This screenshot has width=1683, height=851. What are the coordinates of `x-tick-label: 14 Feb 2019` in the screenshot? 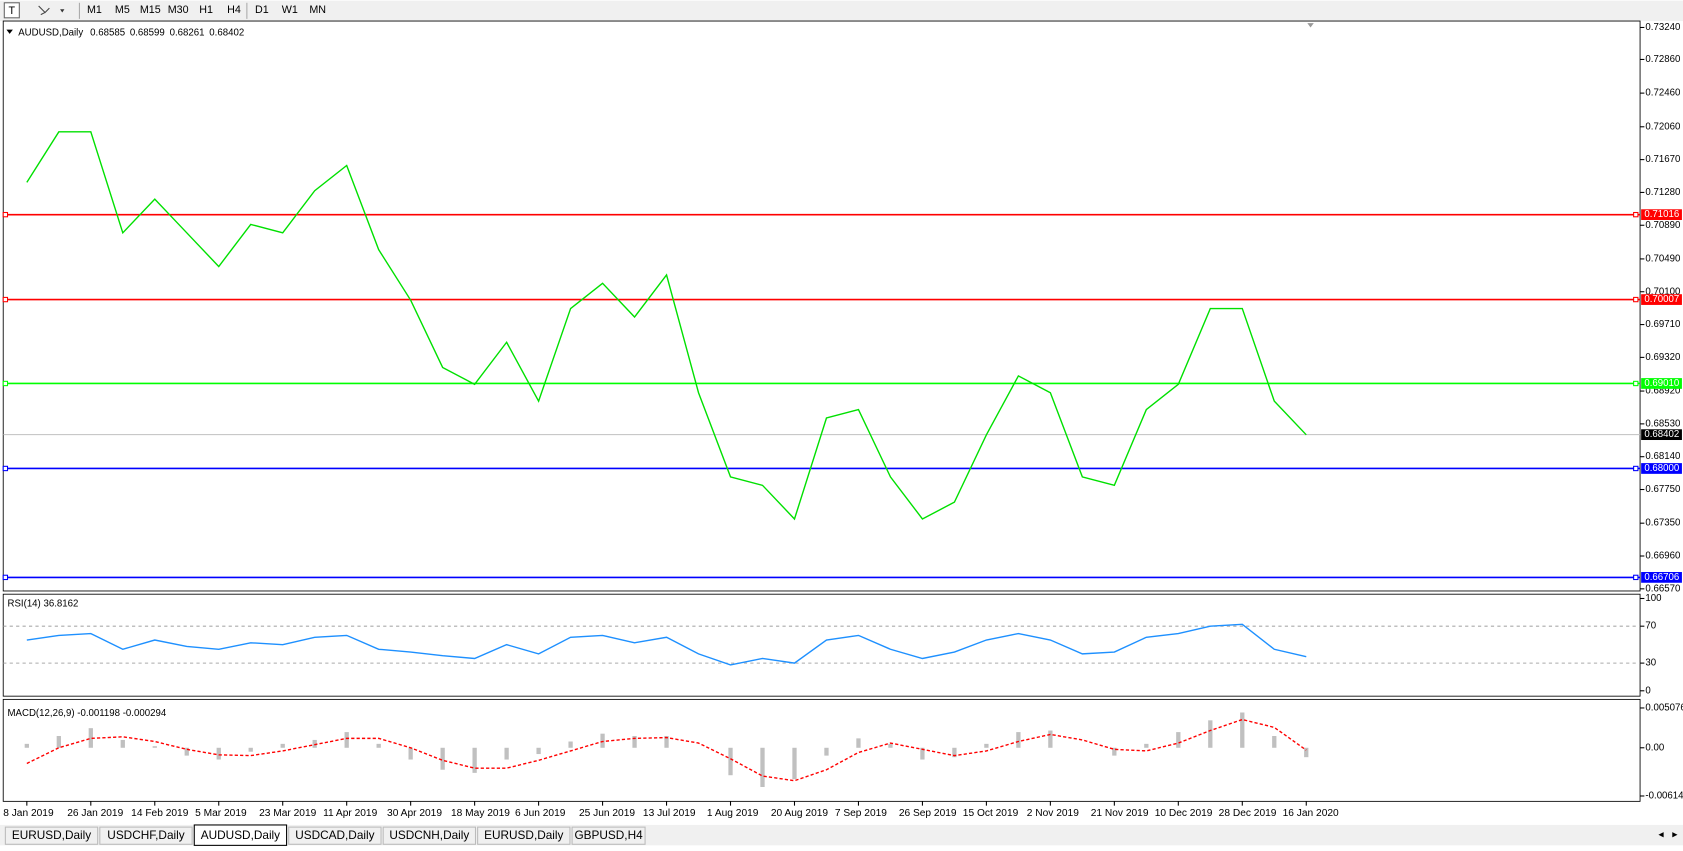 It's located at (160, 813).